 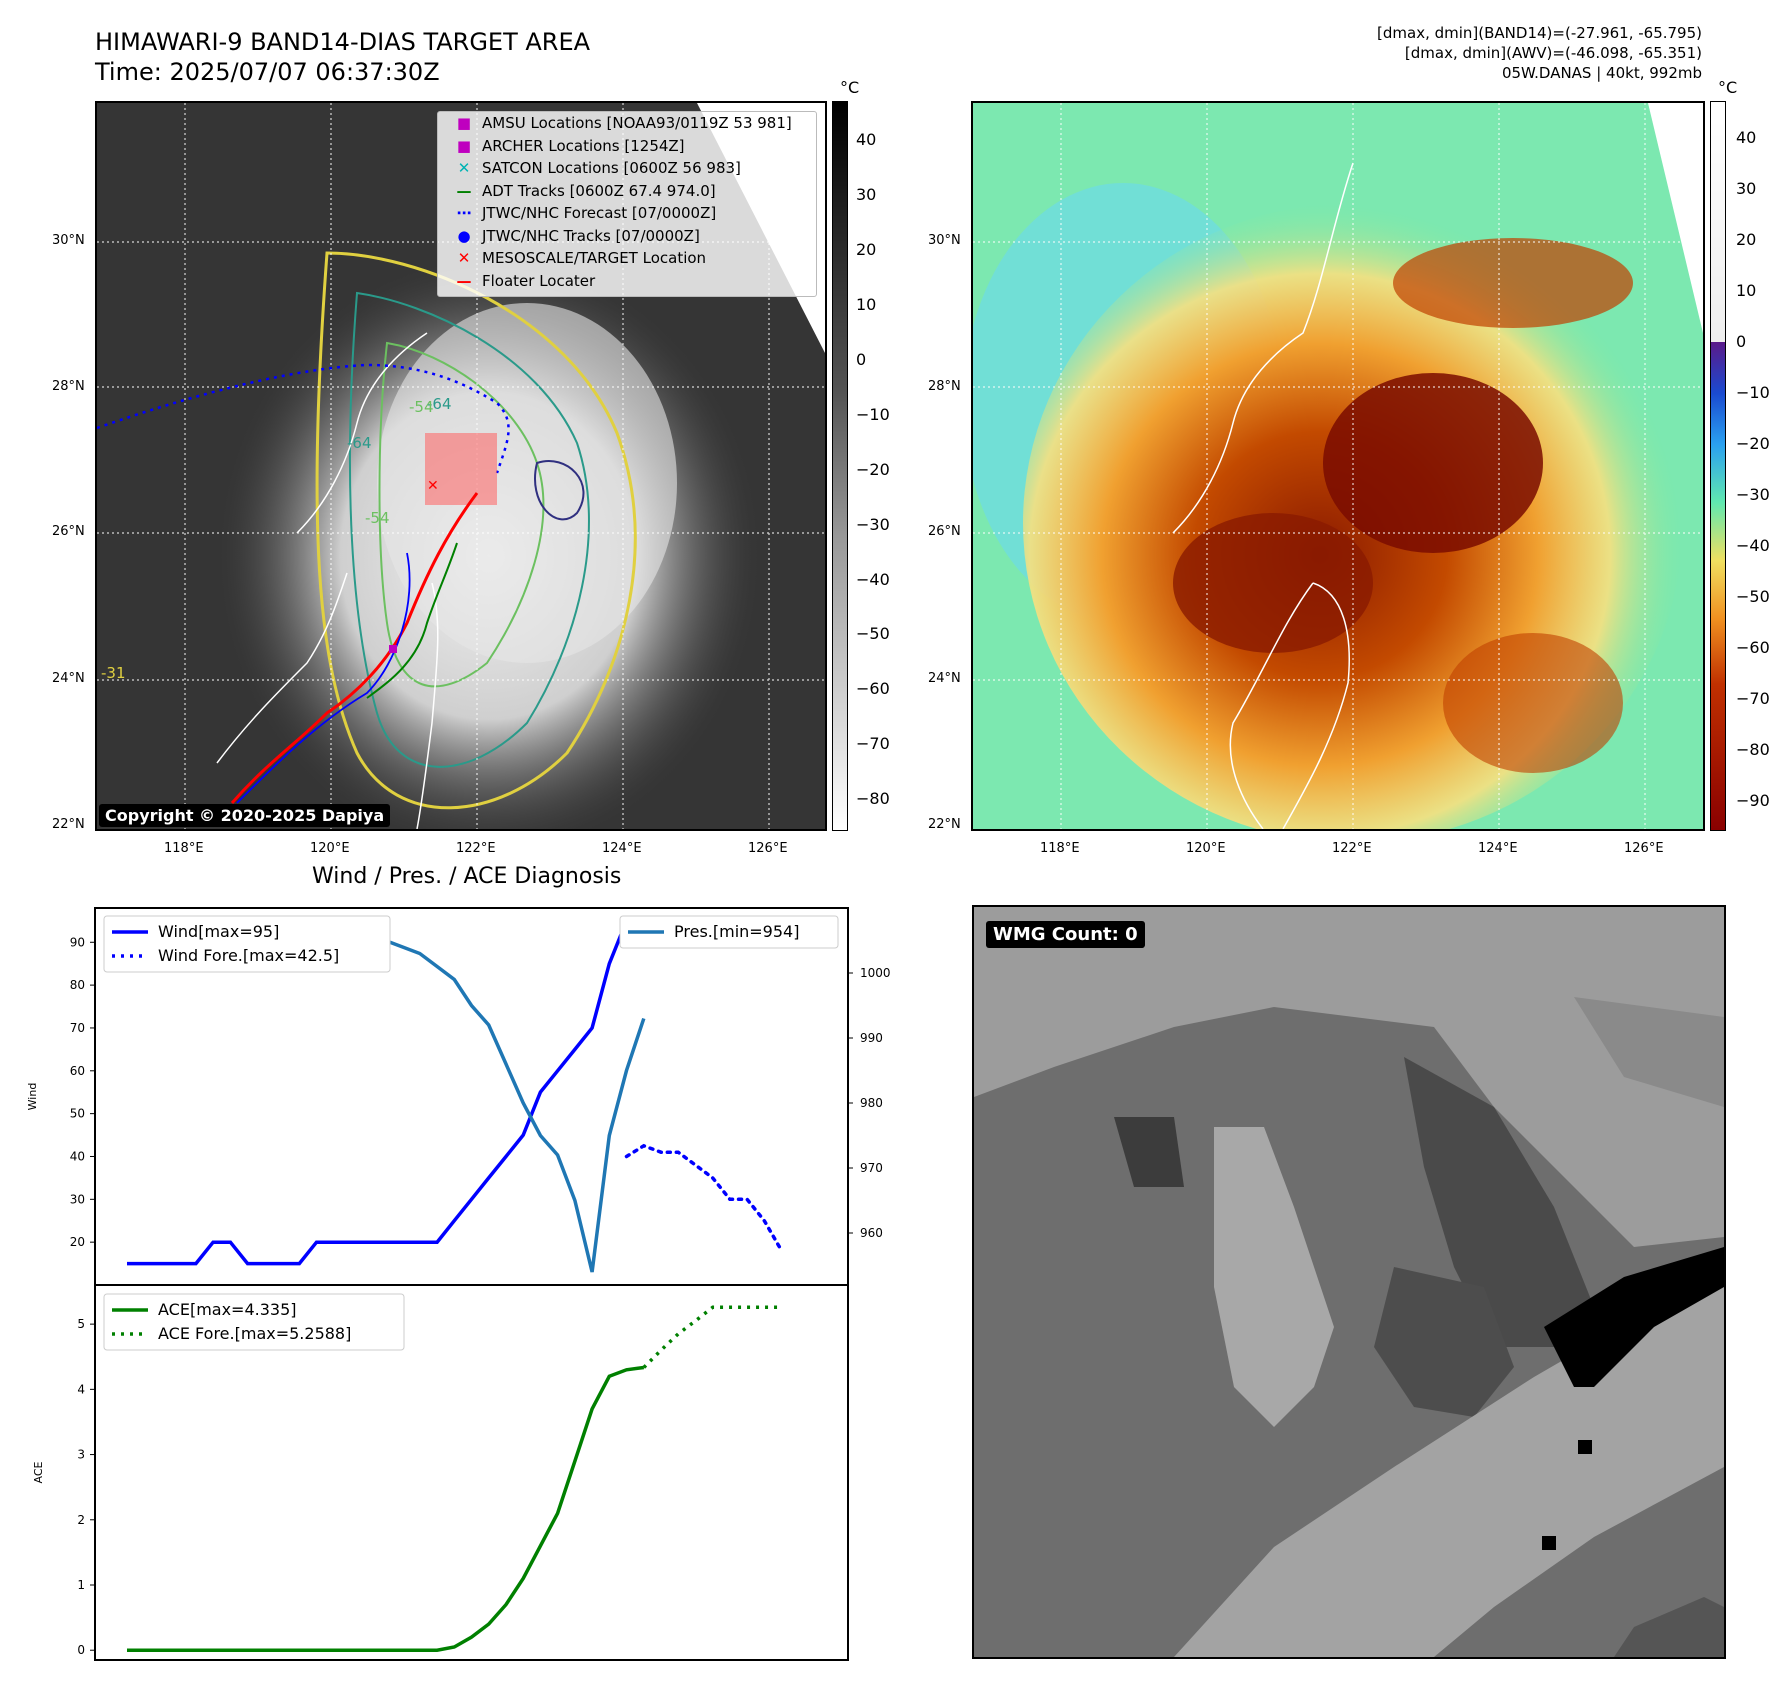 I want to click on ytick-label: 2, so click(x=81, y=1520).